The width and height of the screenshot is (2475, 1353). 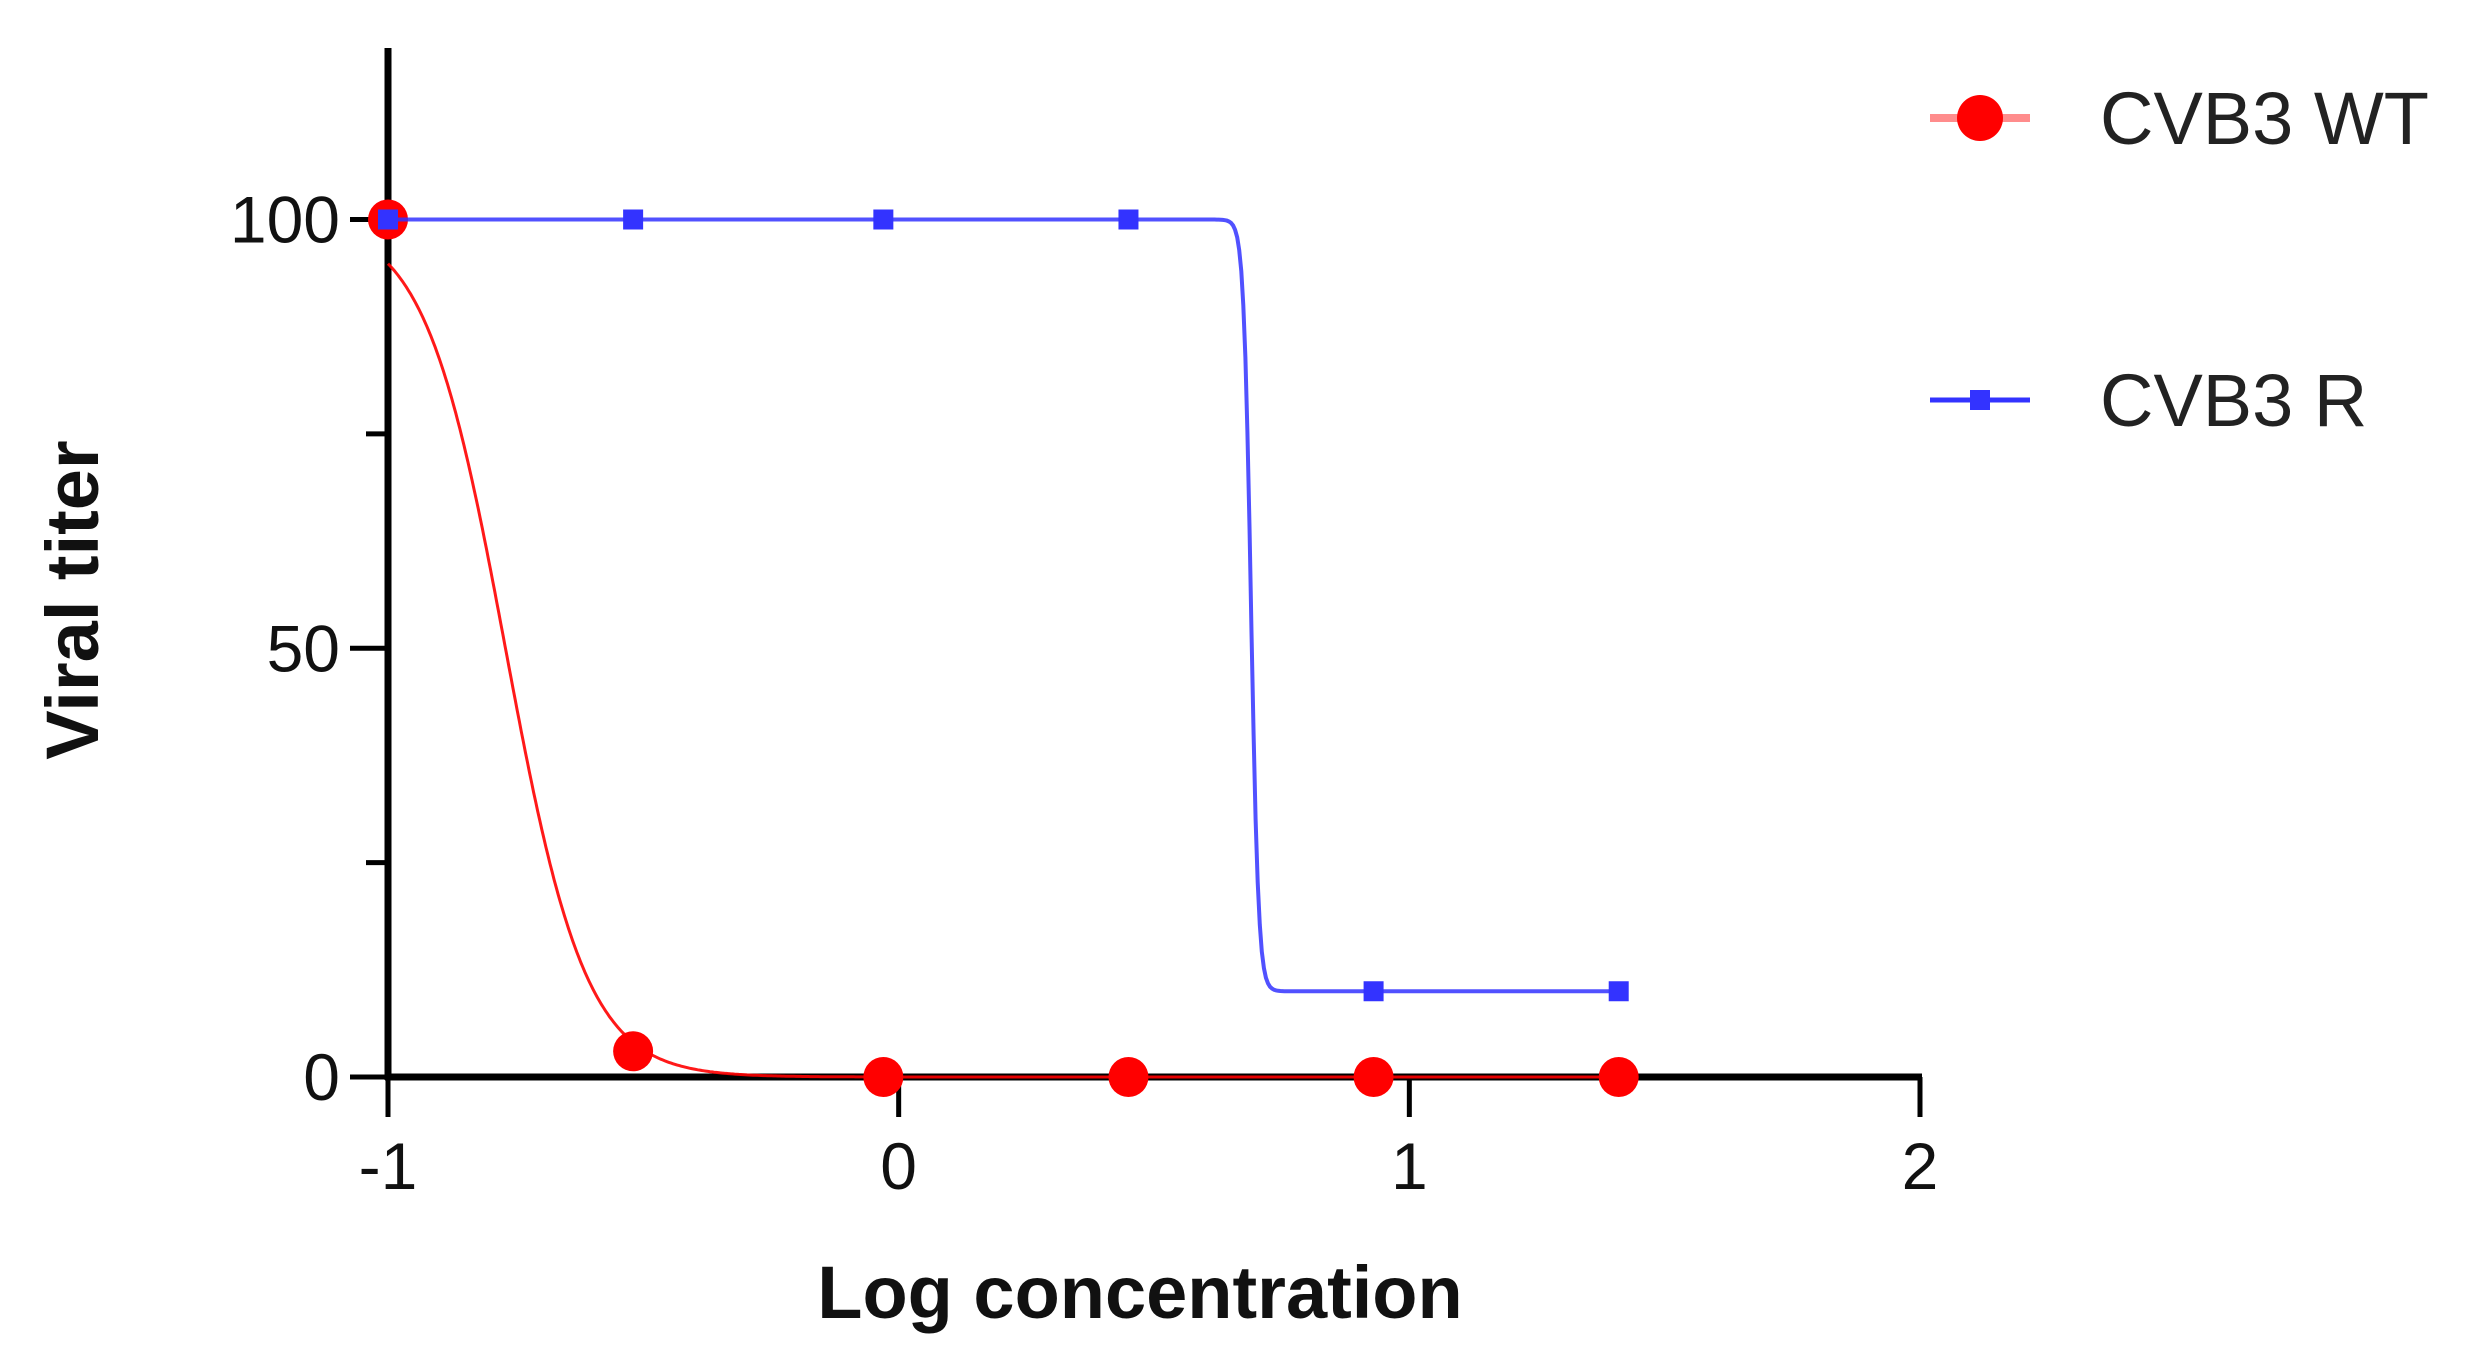 What do you see at coordinates (2179, 259) in the screenshot?
I see `legend: CVB3 WT CVB3 R` at bounding box center [2179, 259].